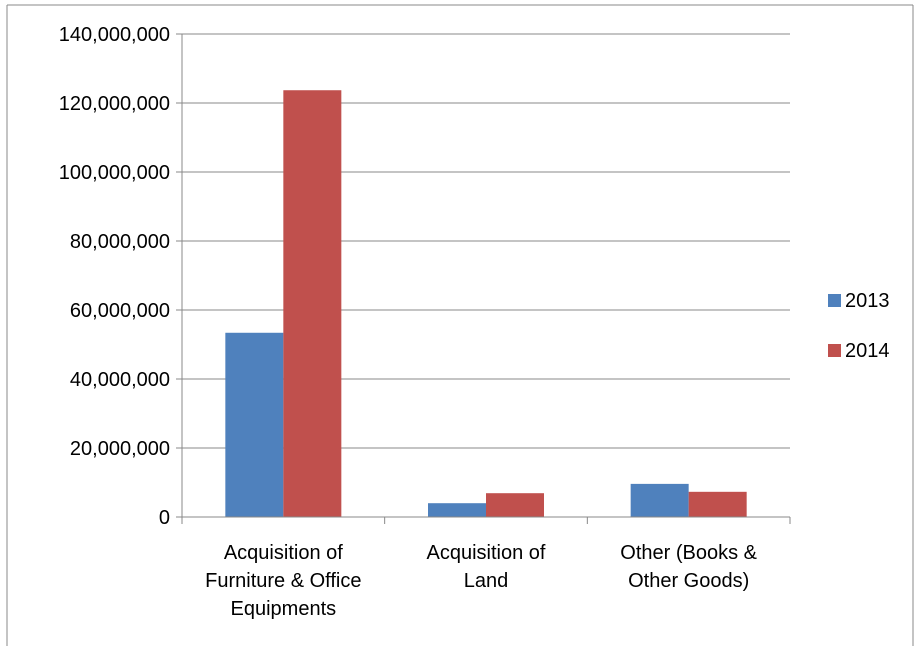 The height and width of the screenshot is (651, 920). Describe the element at coordinates (688, 553) in the screenshot. I see `x-category-label-line: Other (Books &` at that location.